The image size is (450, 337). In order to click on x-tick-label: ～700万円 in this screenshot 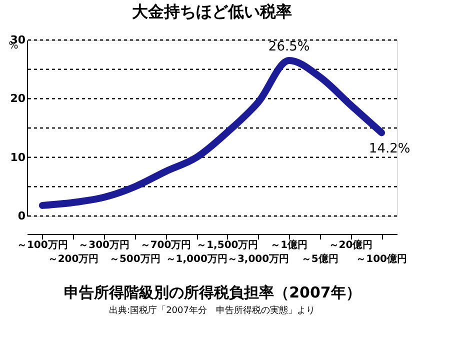, I will do `click(166, 245)`.